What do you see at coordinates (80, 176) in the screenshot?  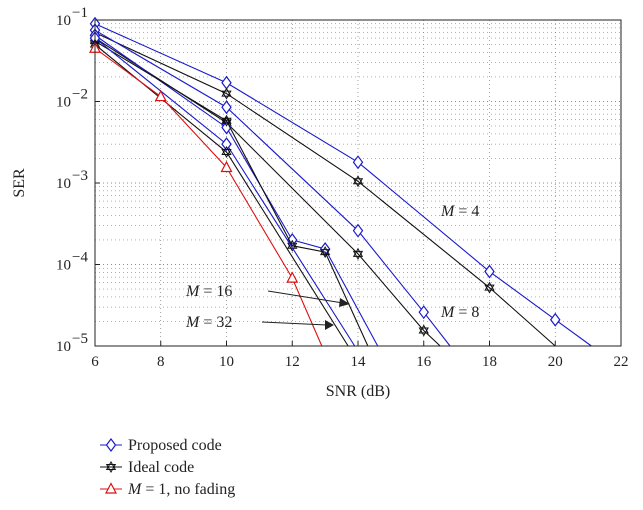 I see `y-tick-exponent: −3` at bounding box center [80, 176].